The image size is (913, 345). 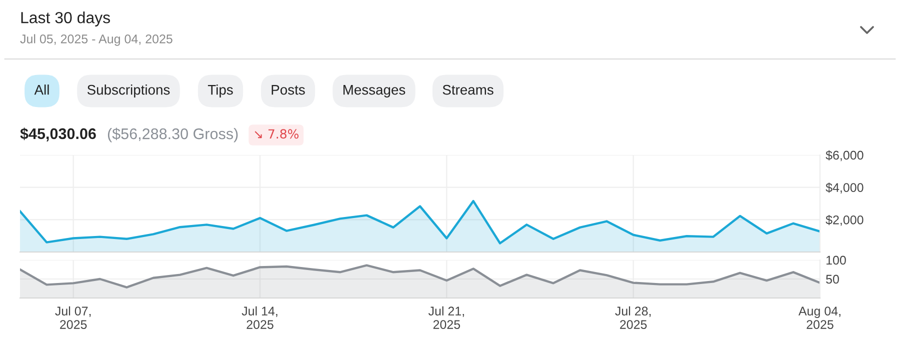 I want to click on y-tick-label: $6,000, so click(x=845, y=156).